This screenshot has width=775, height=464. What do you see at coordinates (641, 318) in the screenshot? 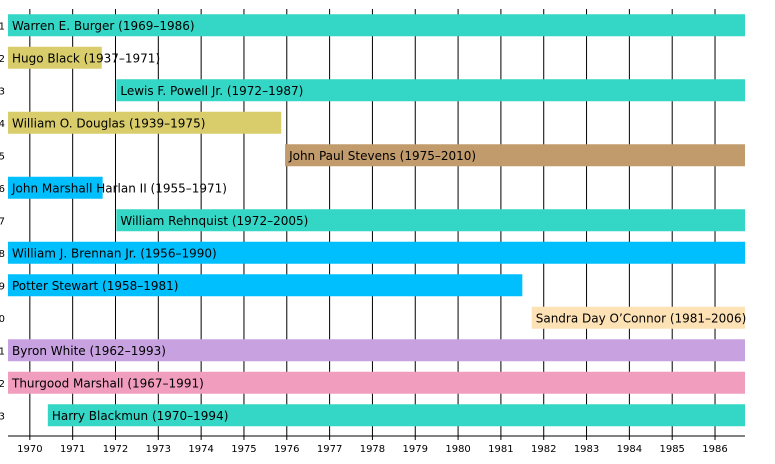
I see `bar-label: Sandra Day O’Connor (1981–2006)` at bounding box center [641, 318].